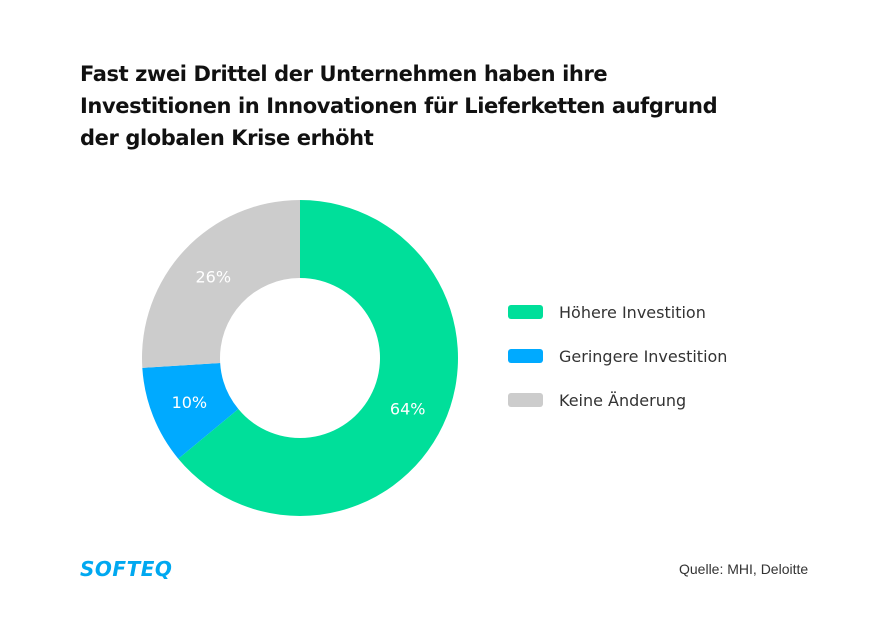 Image resolution: width=880 pixels, height=626 pixels. Describe the element at coordinates (227, 138) in the screenshot. I see `chart-title-line: der globalen Krise erhöht` at that location.